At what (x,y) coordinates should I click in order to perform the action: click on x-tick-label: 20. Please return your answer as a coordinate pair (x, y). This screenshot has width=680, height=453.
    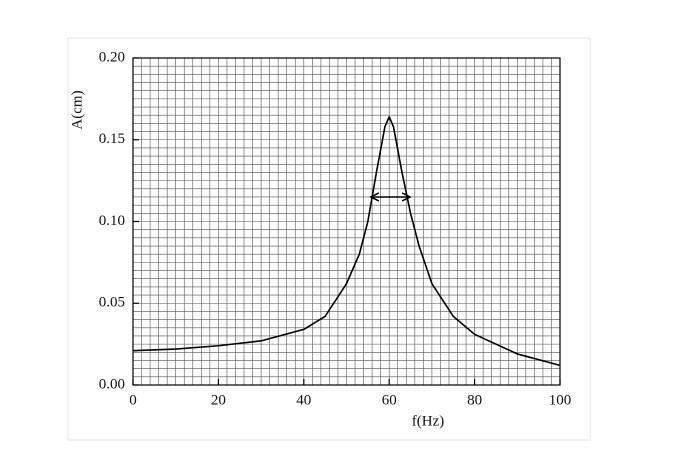
    Looking at the image, I should click on (218, 400).